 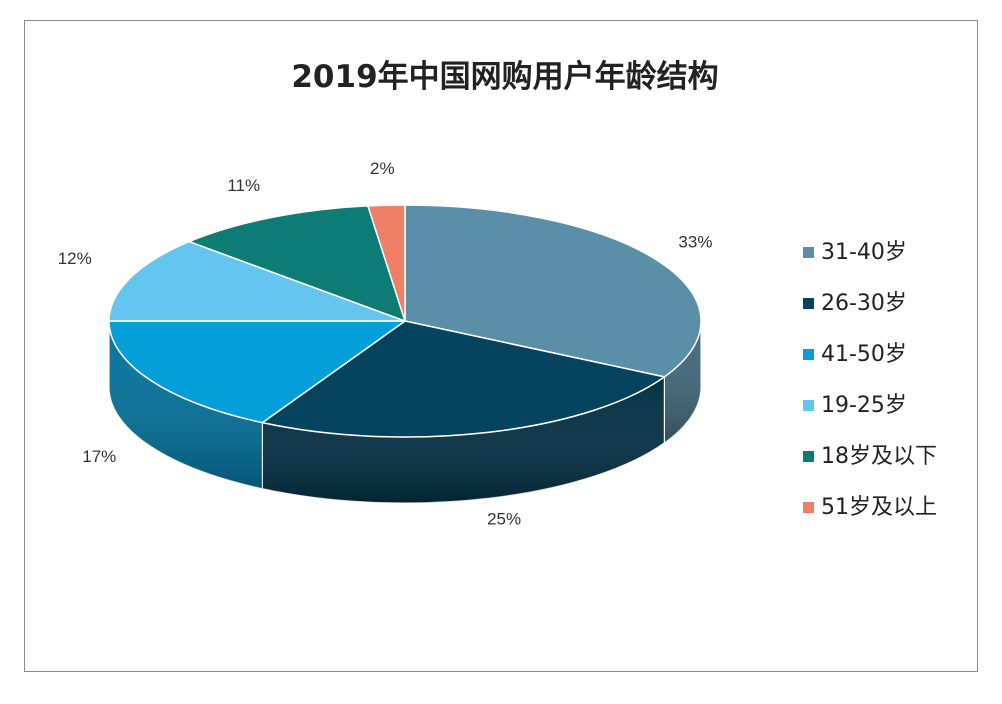 I want to click on slice-41-50岁, so click(x=257, y=372).